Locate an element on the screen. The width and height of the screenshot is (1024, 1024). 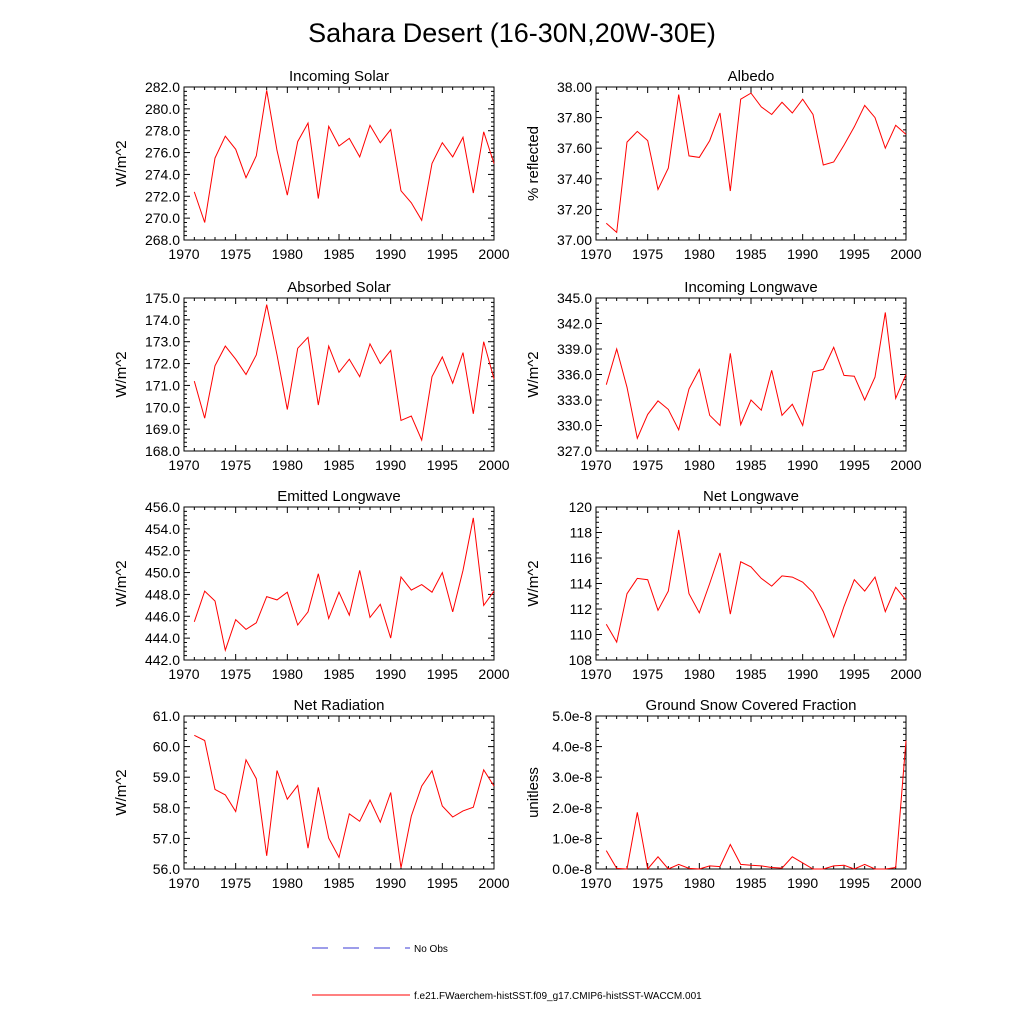
y-tick-label: 175.0 is located at coordinates (162, 298).